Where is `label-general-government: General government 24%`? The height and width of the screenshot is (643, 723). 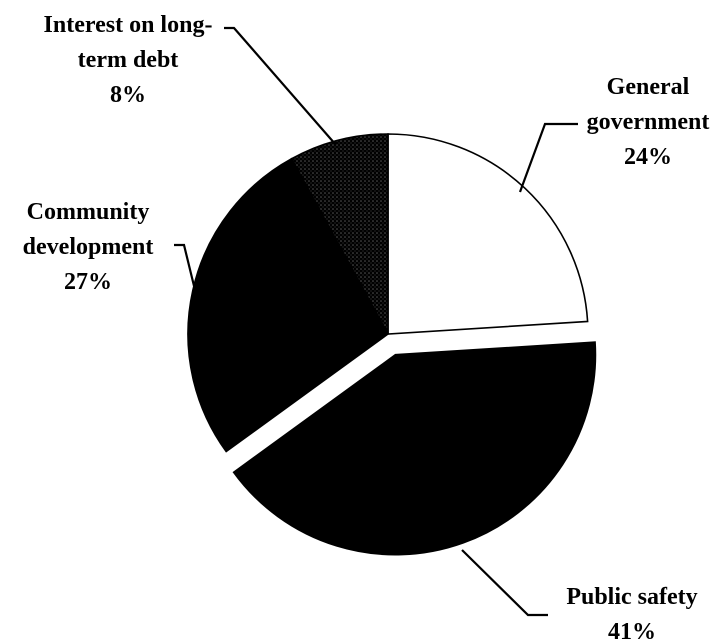 label-general-government: General government 24% is located at coordinates (648, 122).